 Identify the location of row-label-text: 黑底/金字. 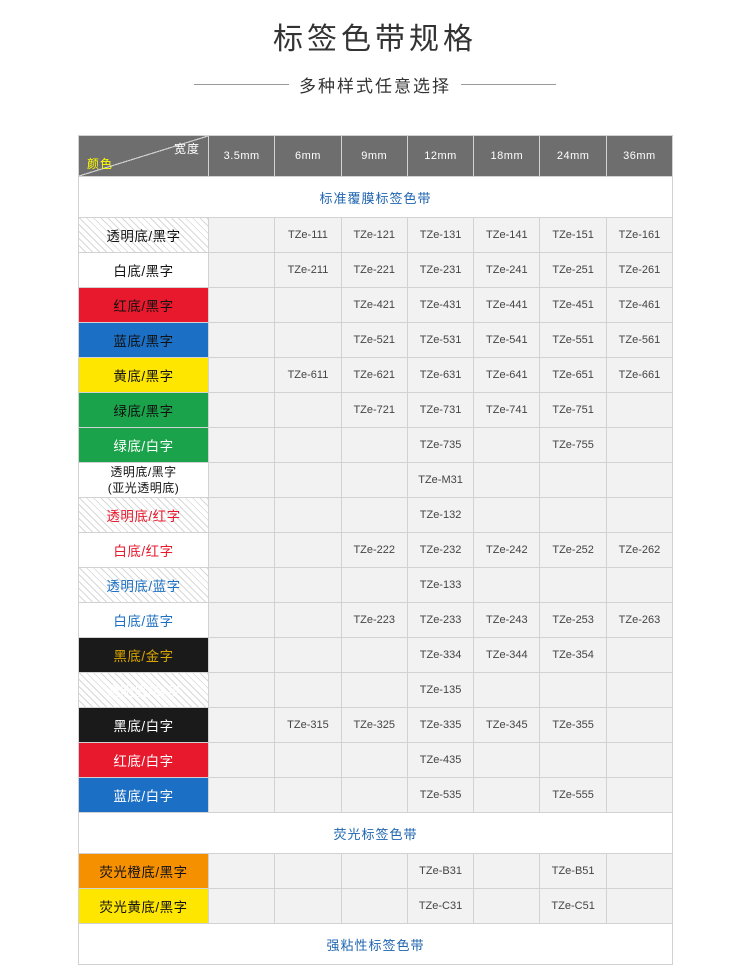
(143, 656).